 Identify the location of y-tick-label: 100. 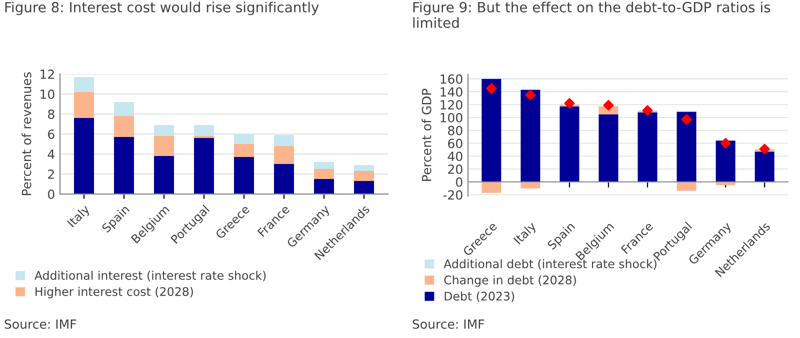
(451, 117).